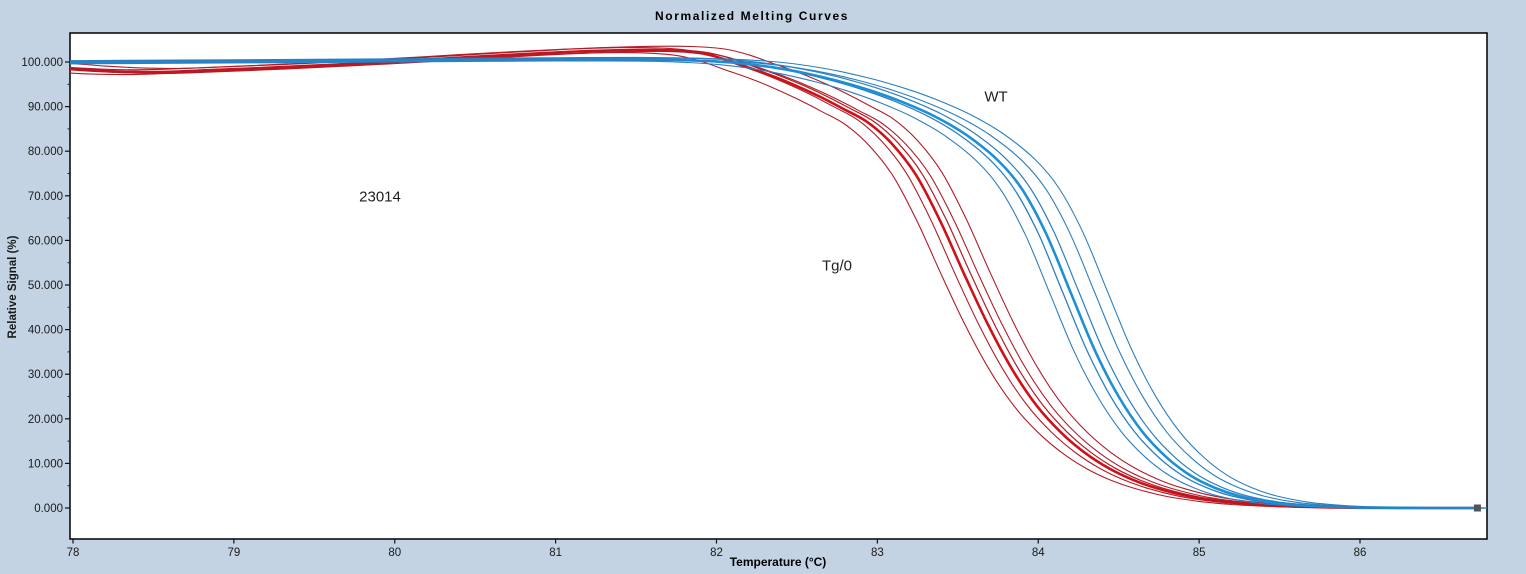 This screenshot has height=574, width=1526. I want to click on y-tick-label: 20.000, so click(45, 420).